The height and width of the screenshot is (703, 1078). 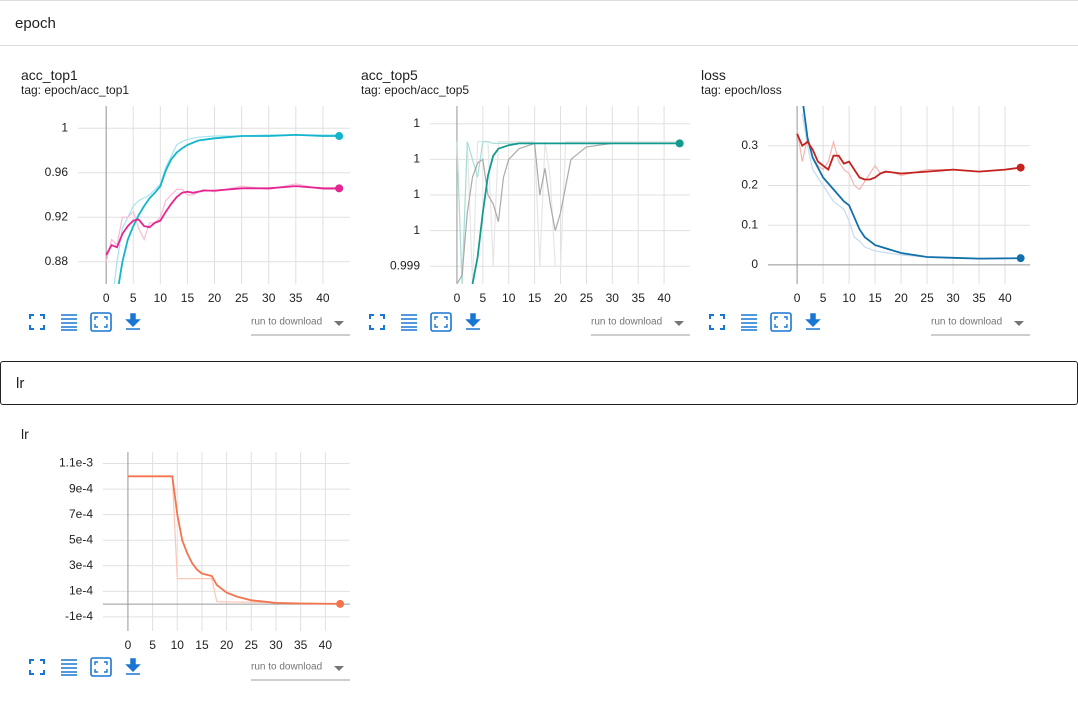 I want to click on plot: 0 5 10 15 20 25 30 35 40 0 0.1 0.2 0.3, so click(x=885, y=205).